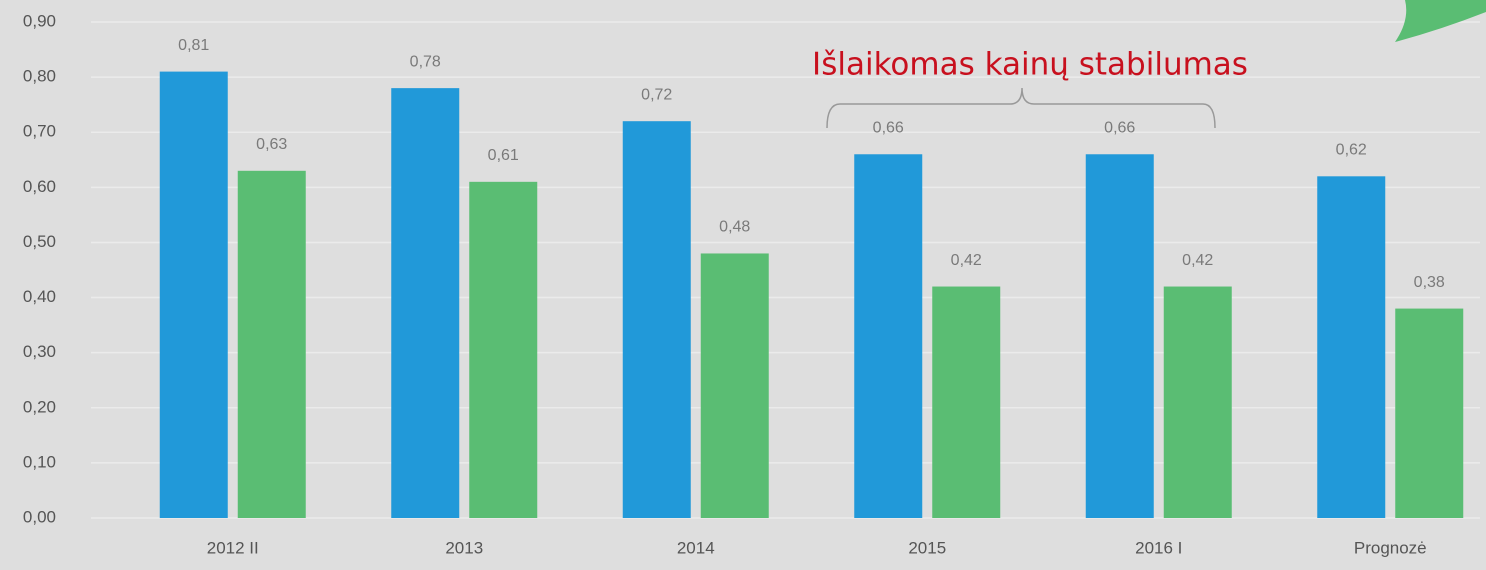  Describe the element at coordinates (425, 61) in the screenshot. I see `value-label: 0,78` at that location.